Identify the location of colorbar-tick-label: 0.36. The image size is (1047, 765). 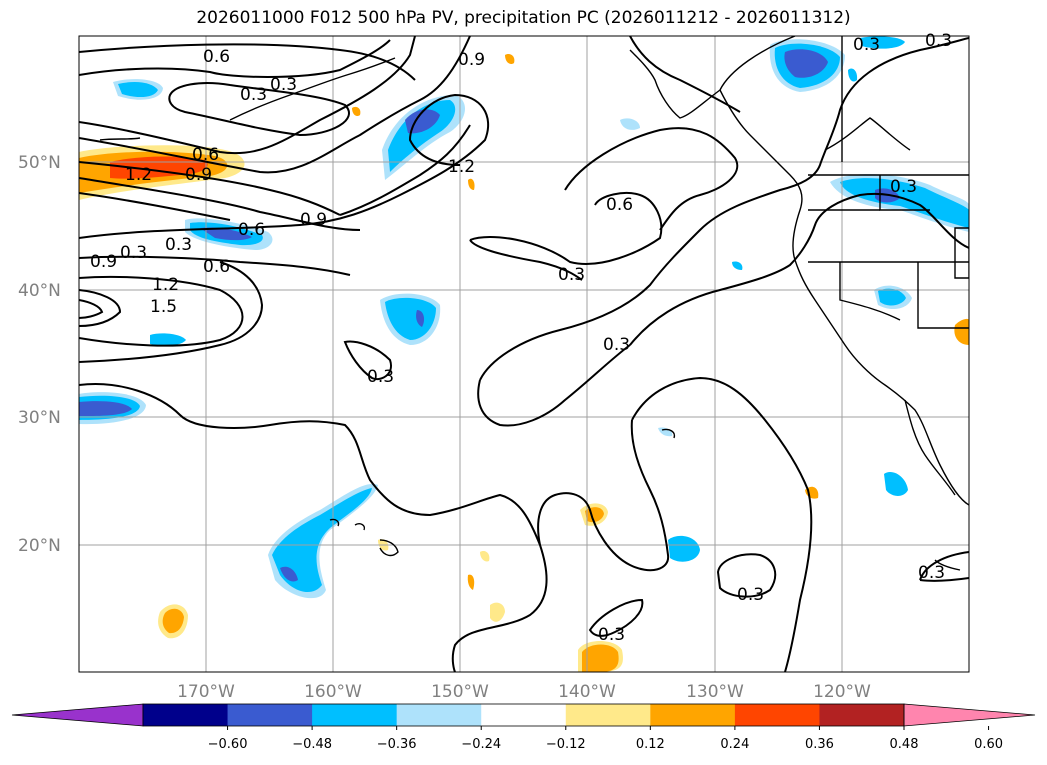
(819, 744).